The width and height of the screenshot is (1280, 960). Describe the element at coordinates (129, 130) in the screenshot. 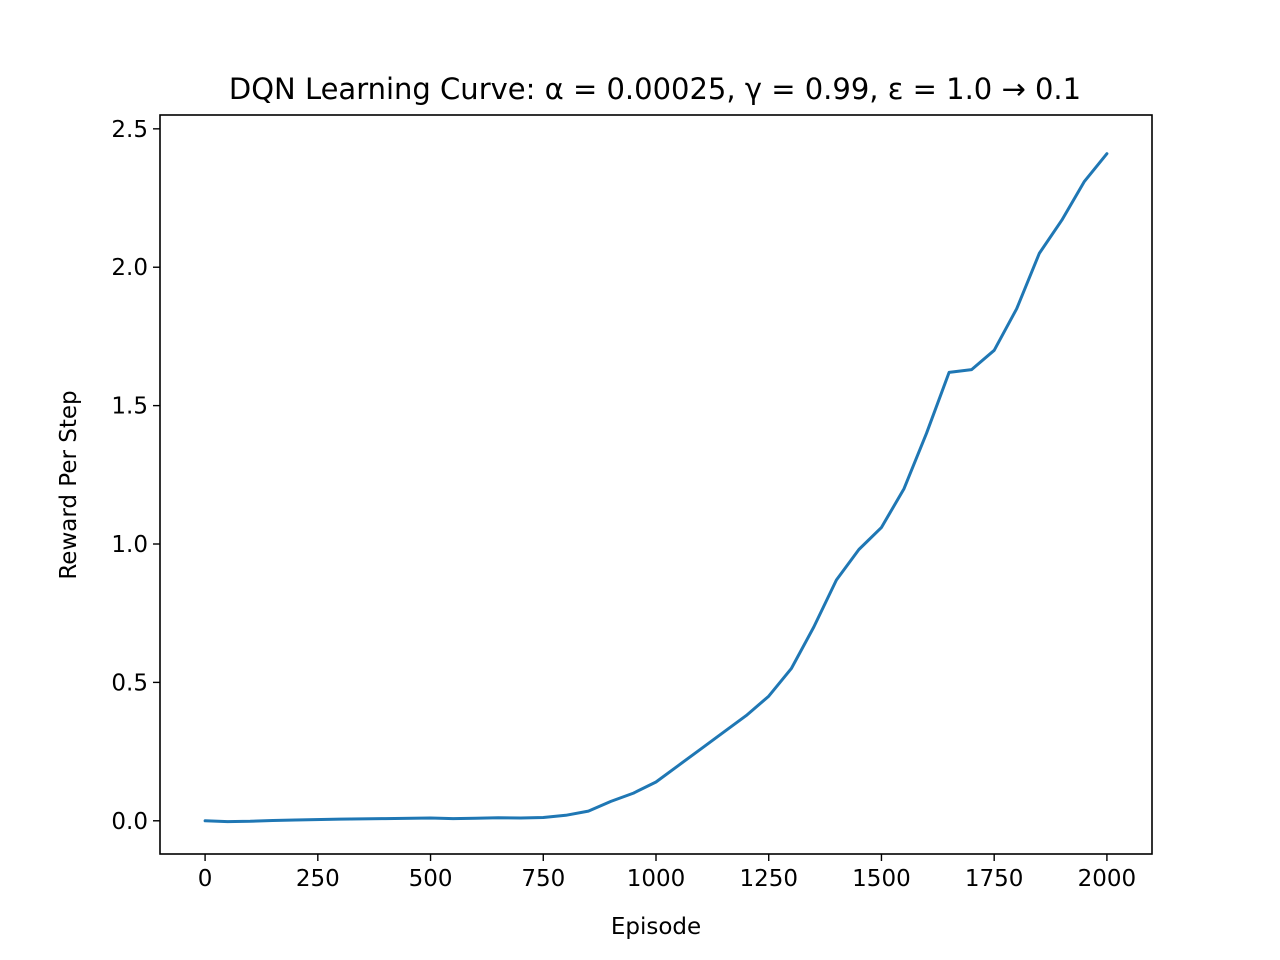

I see `y-tick-label: 2.5` at that location.